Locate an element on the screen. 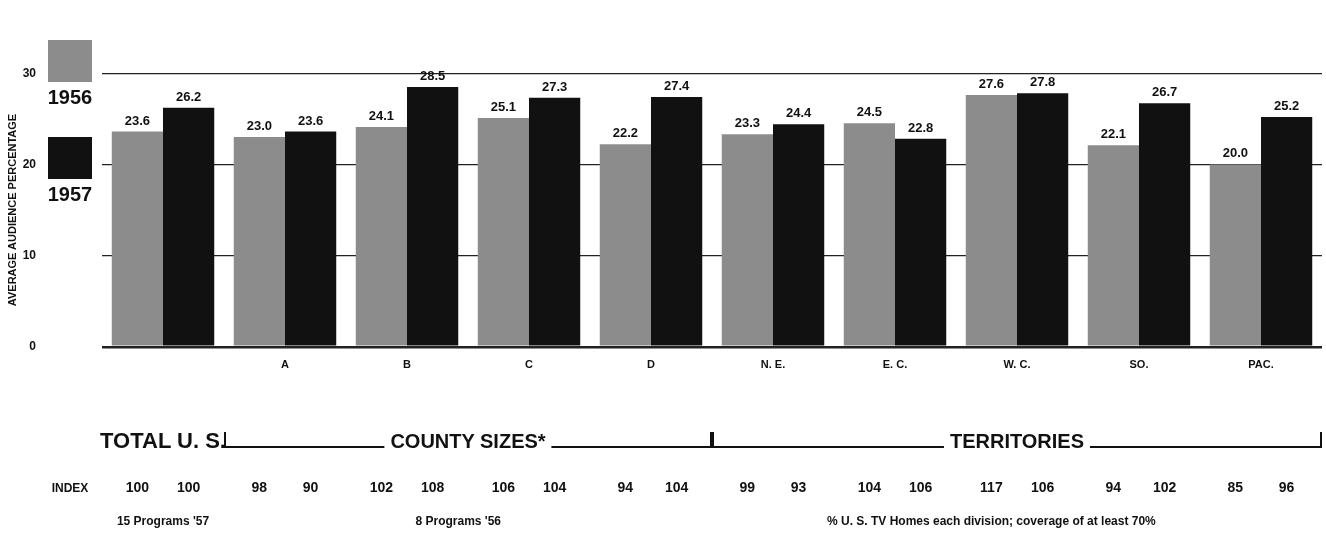 Image resolution: width=1326 pixels, height=534 pixels. text: 117 is located at coordinates (991, 487).